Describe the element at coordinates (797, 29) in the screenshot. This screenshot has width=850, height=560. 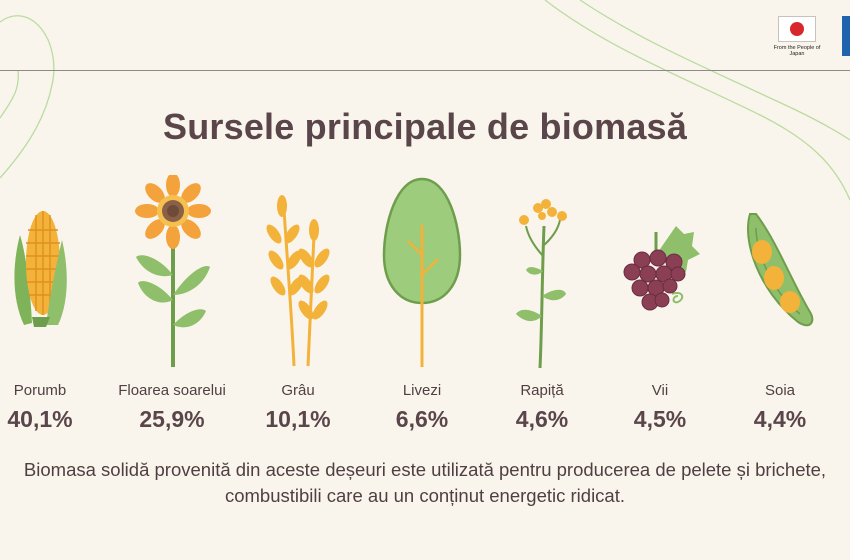
I see `japan-flag-icon` at that location.